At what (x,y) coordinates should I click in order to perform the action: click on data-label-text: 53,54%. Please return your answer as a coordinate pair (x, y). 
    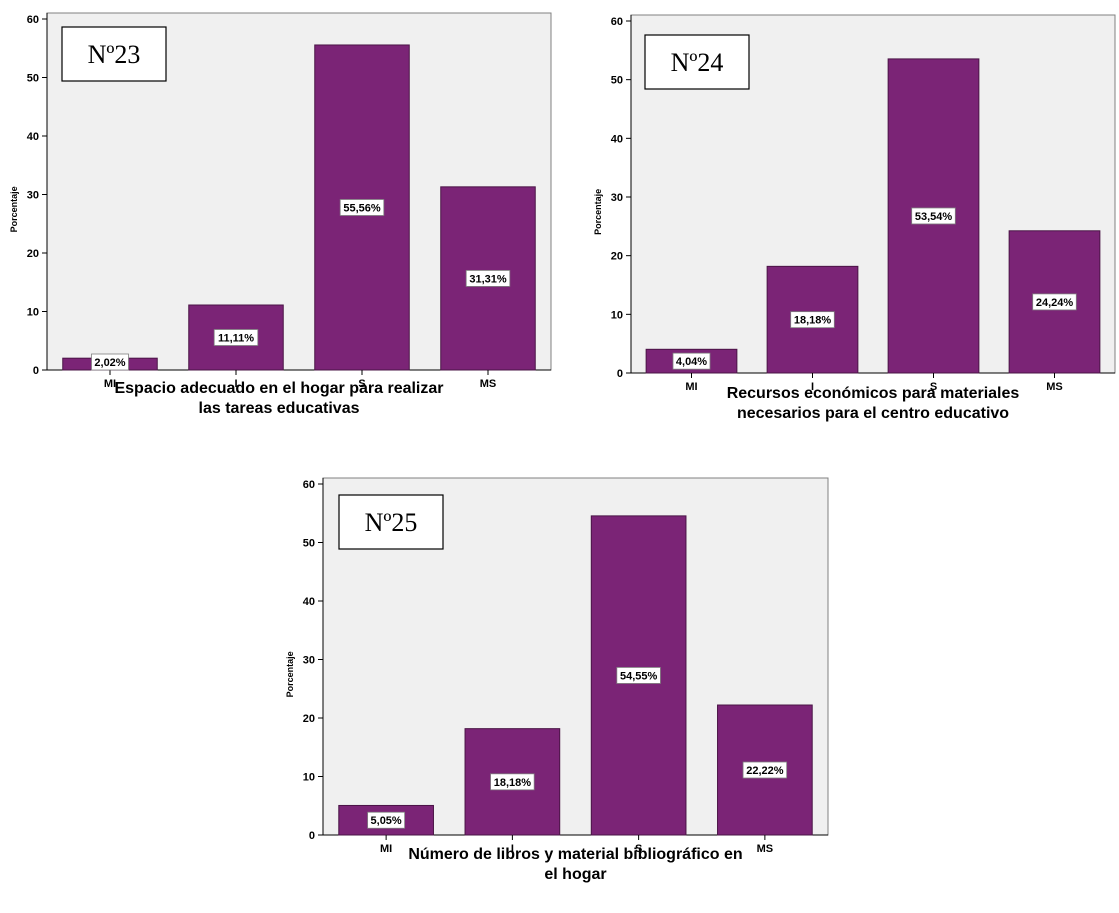
    Looking at the image, I should click on (934, 217).